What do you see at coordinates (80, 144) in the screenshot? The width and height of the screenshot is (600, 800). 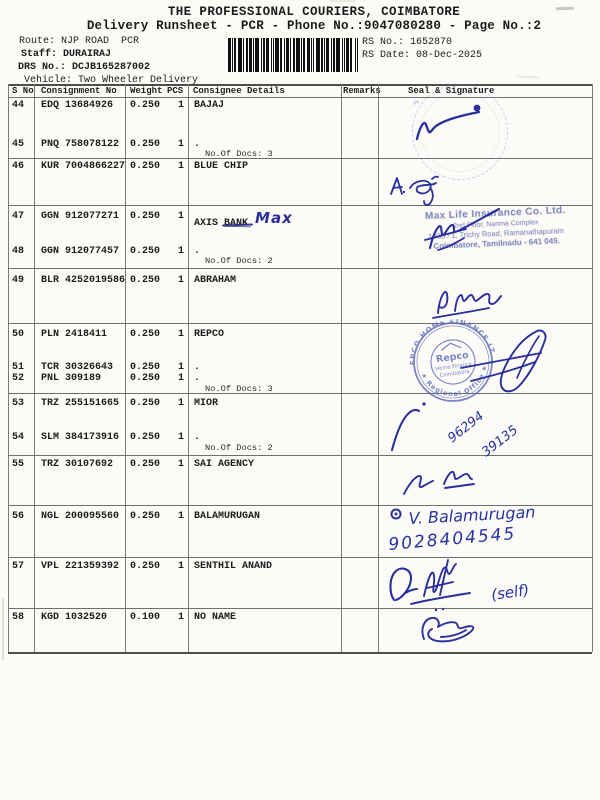 I see `row-consignment-no: PNQ 758078122` at bounding box center [80, 144].